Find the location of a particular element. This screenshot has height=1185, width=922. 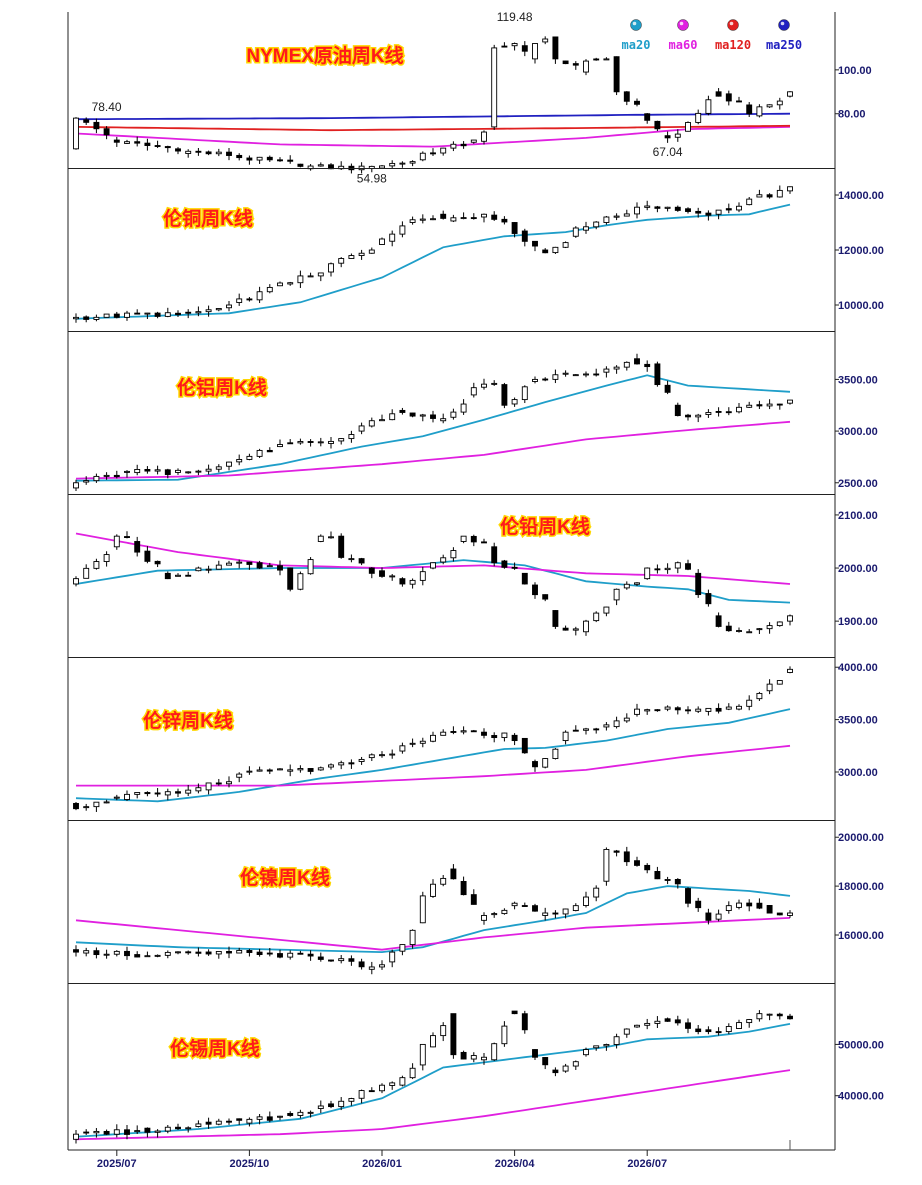

y-tick-label: 20000.00 is located at coordinates (861, 838).